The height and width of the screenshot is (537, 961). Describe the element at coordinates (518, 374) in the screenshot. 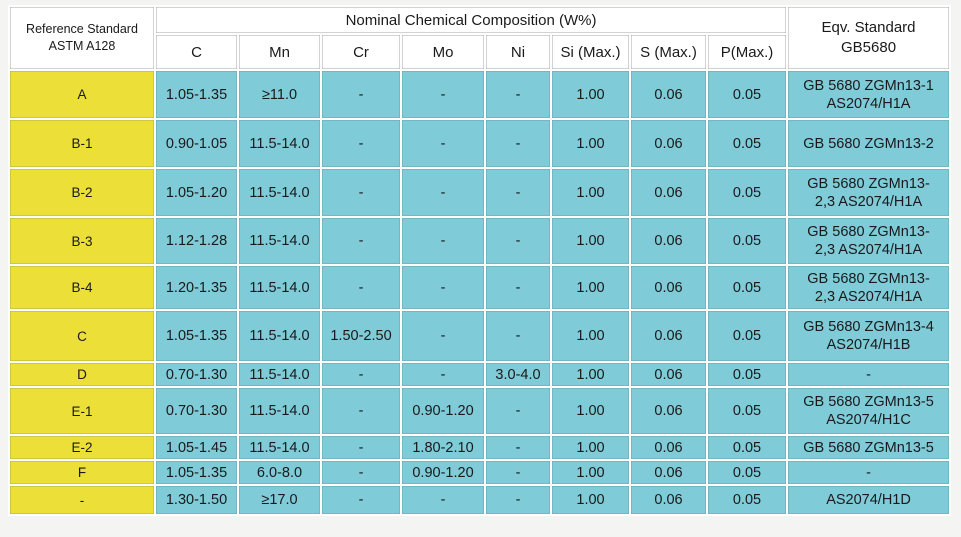

I see `ni-cell: 3.0-4.0` at that location.